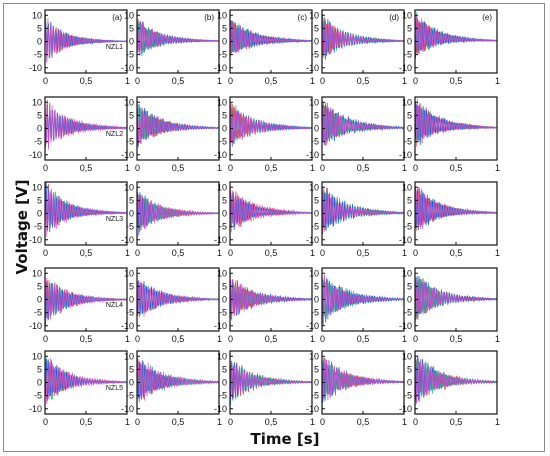 This screenshot has height=456, width=550. What do you see at coordinates (285, 439) in the screenshot?
I see `x-axis-label: Time [s]` at bounding box center [285, 439].